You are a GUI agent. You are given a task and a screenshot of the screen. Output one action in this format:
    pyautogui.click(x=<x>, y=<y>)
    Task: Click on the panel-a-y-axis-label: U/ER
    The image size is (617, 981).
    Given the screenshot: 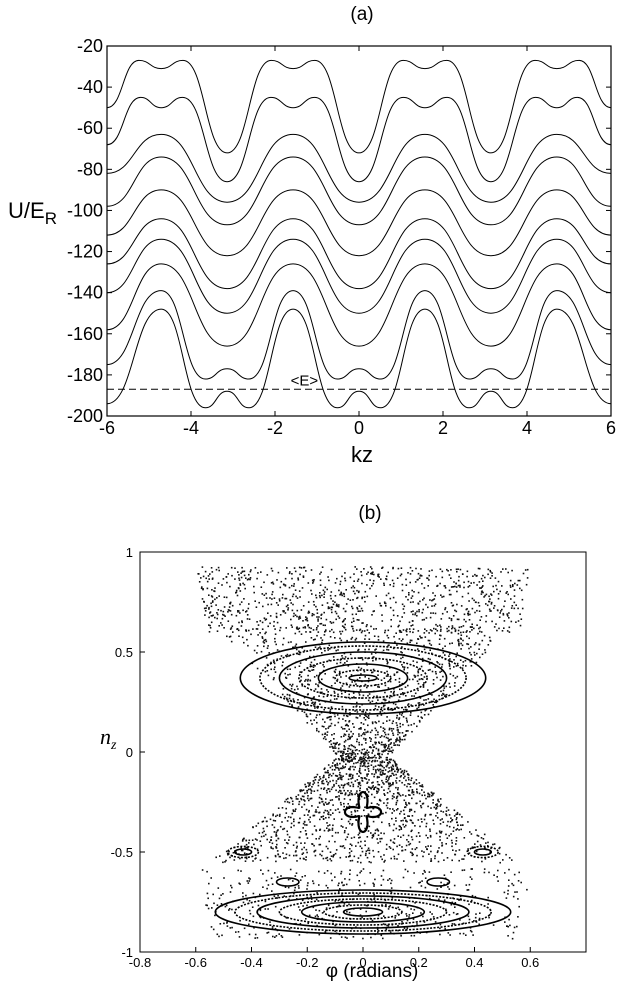 What is the action you would take?
    pyautogui.click(x=32, y=213)
    